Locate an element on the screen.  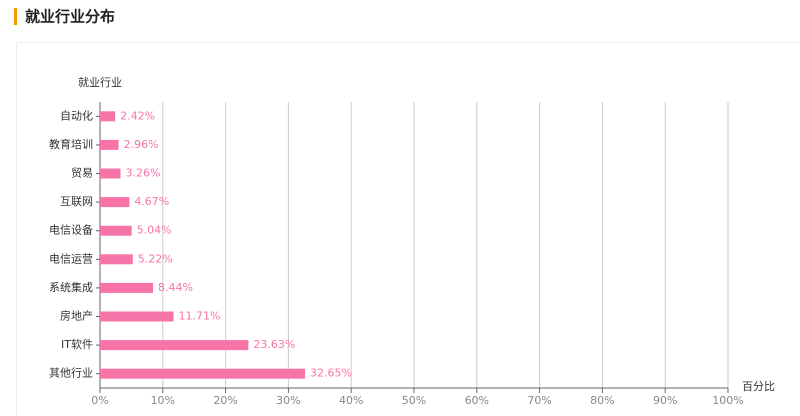
x-tick-label: 90% is located at coordinates (665, 400).